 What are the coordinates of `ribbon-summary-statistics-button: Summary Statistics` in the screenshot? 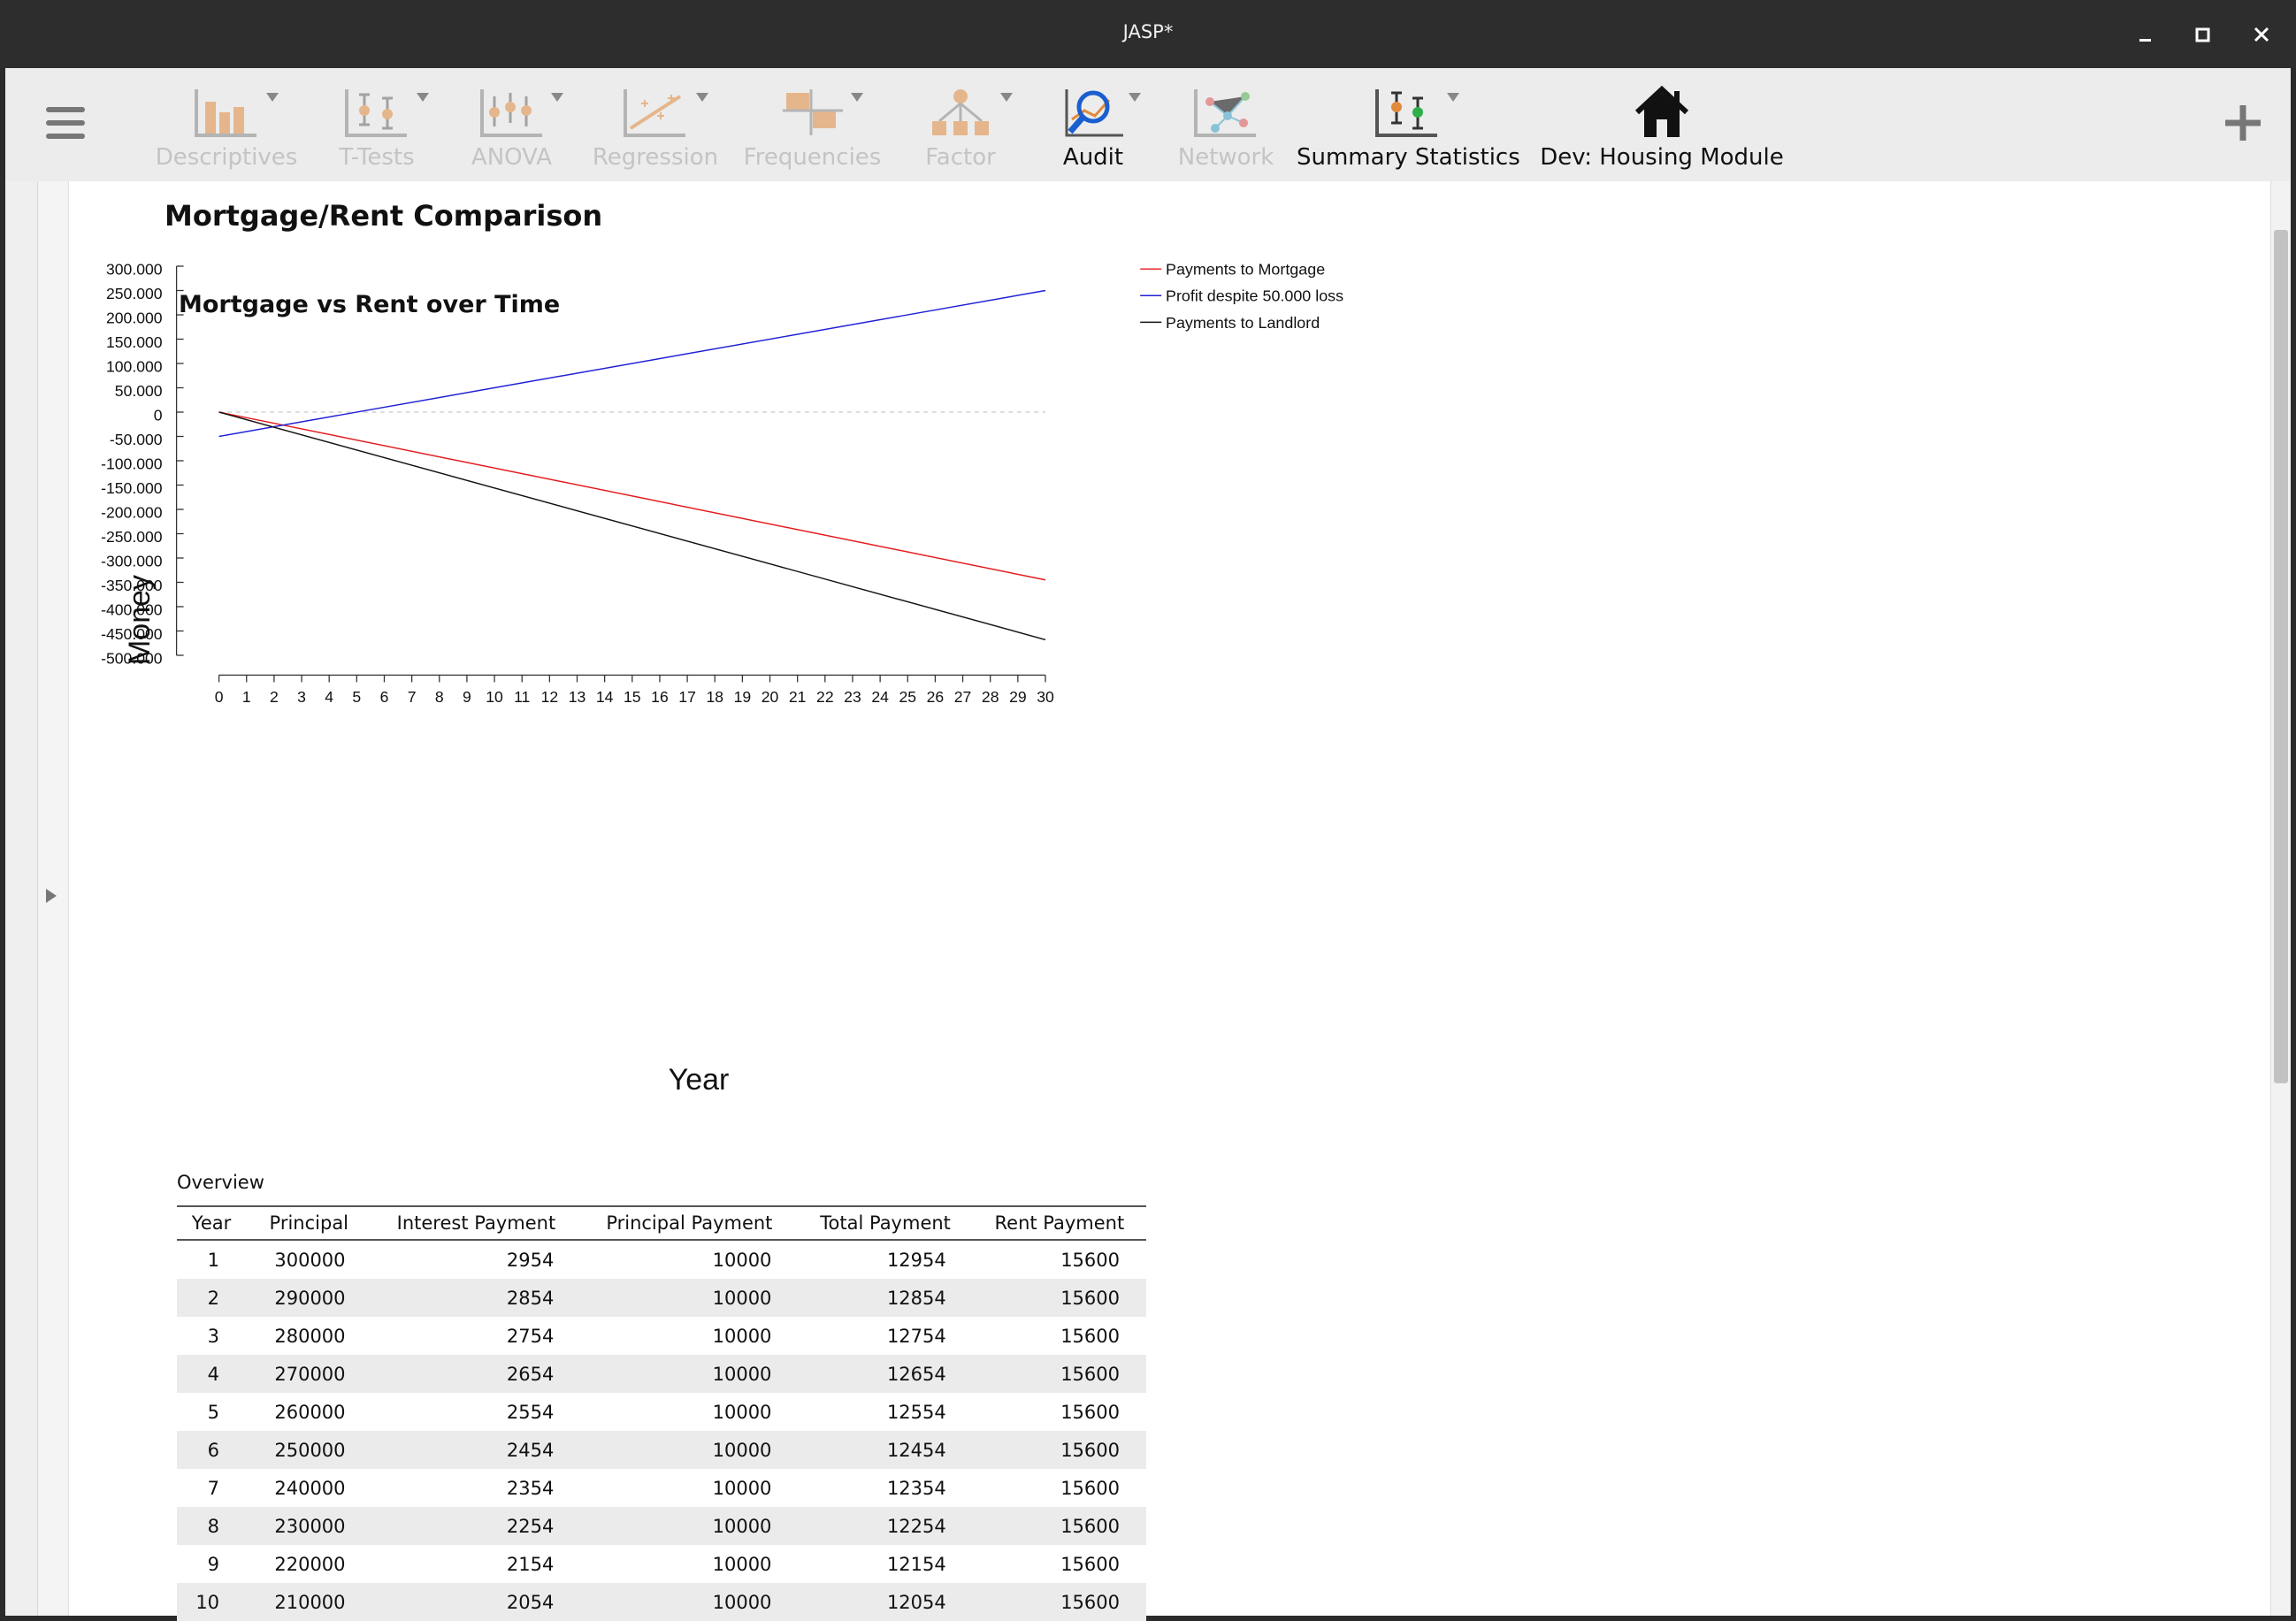 It's located at (1408, 127).